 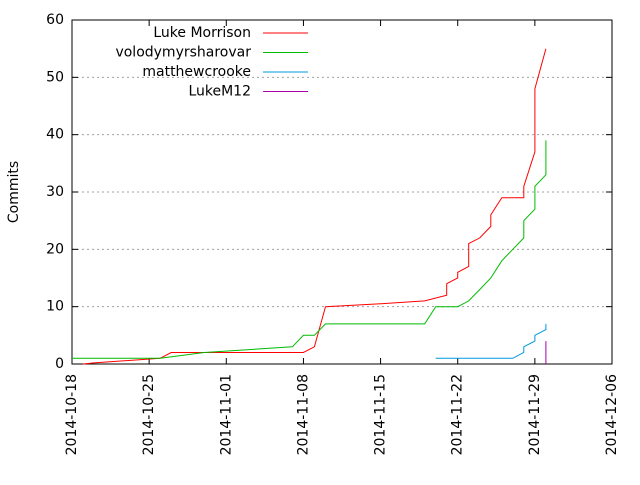 What do you see at coordinates (612, 414) in the screenshot?
I see `x-tick-label: 2014-12-06` at bounding box center [612, 414].